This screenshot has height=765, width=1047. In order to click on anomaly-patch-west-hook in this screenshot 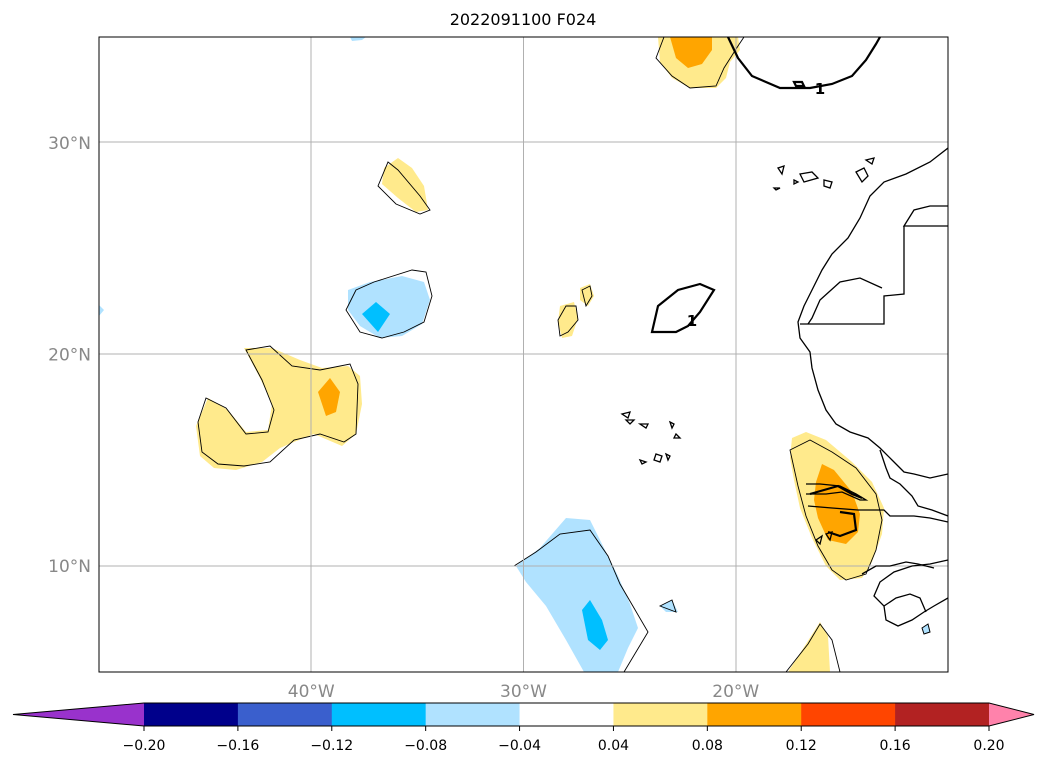, I will do `click(279, 409)`.